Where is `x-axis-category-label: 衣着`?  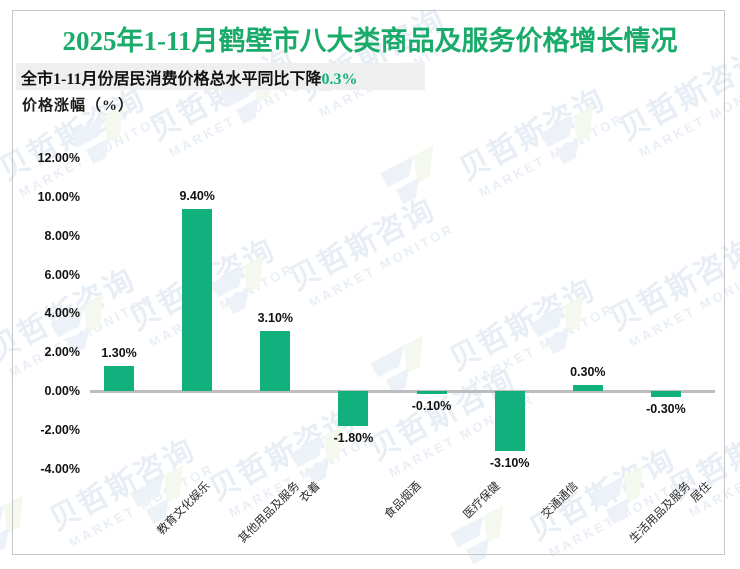 x-axis-category-label: 衣着 is located at coordinates (310, 492).